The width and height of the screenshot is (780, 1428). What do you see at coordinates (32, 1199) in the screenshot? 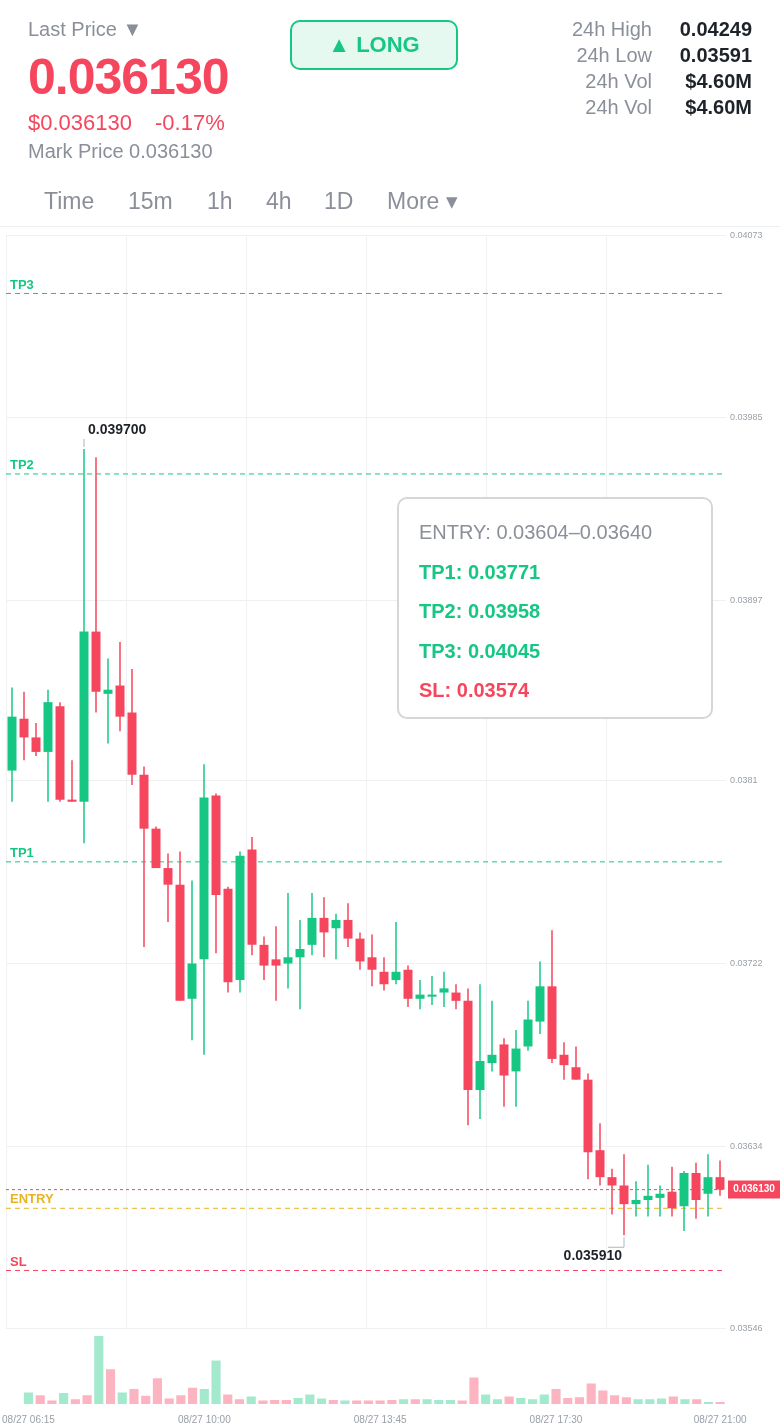
I see `ref-line-label: ENTRY` at bounding box center [32, 1199].